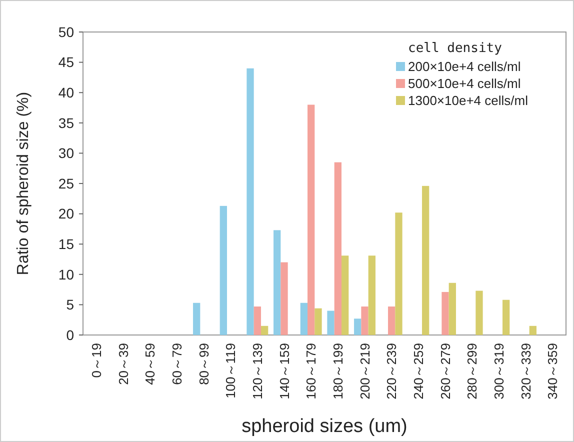  Describe the element at coordinates (66, 183) in the screenshot. I see `y-tick-label: 25` at that location.